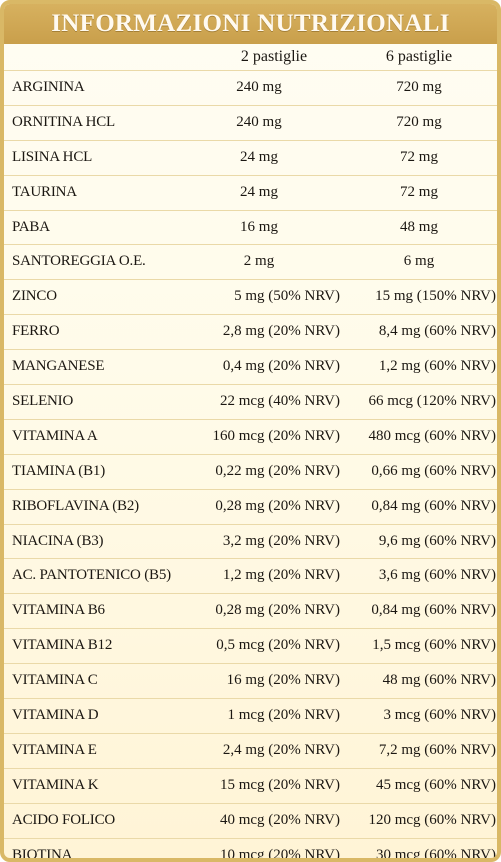 This screenshot has height=862, width=501. Describe the element at coordinates (58, 540) in the screenshot. I see `nutrient-name: NIACINA (B3)` at that location.